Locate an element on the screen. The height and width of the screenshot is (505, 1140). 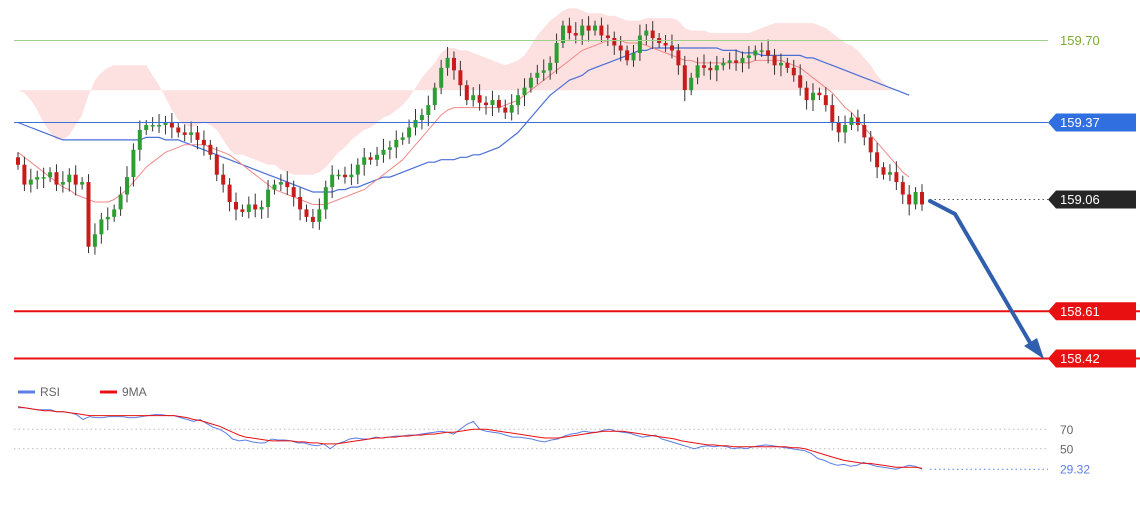
level-159-70: 159.70 is located at coordinates (557, 40).